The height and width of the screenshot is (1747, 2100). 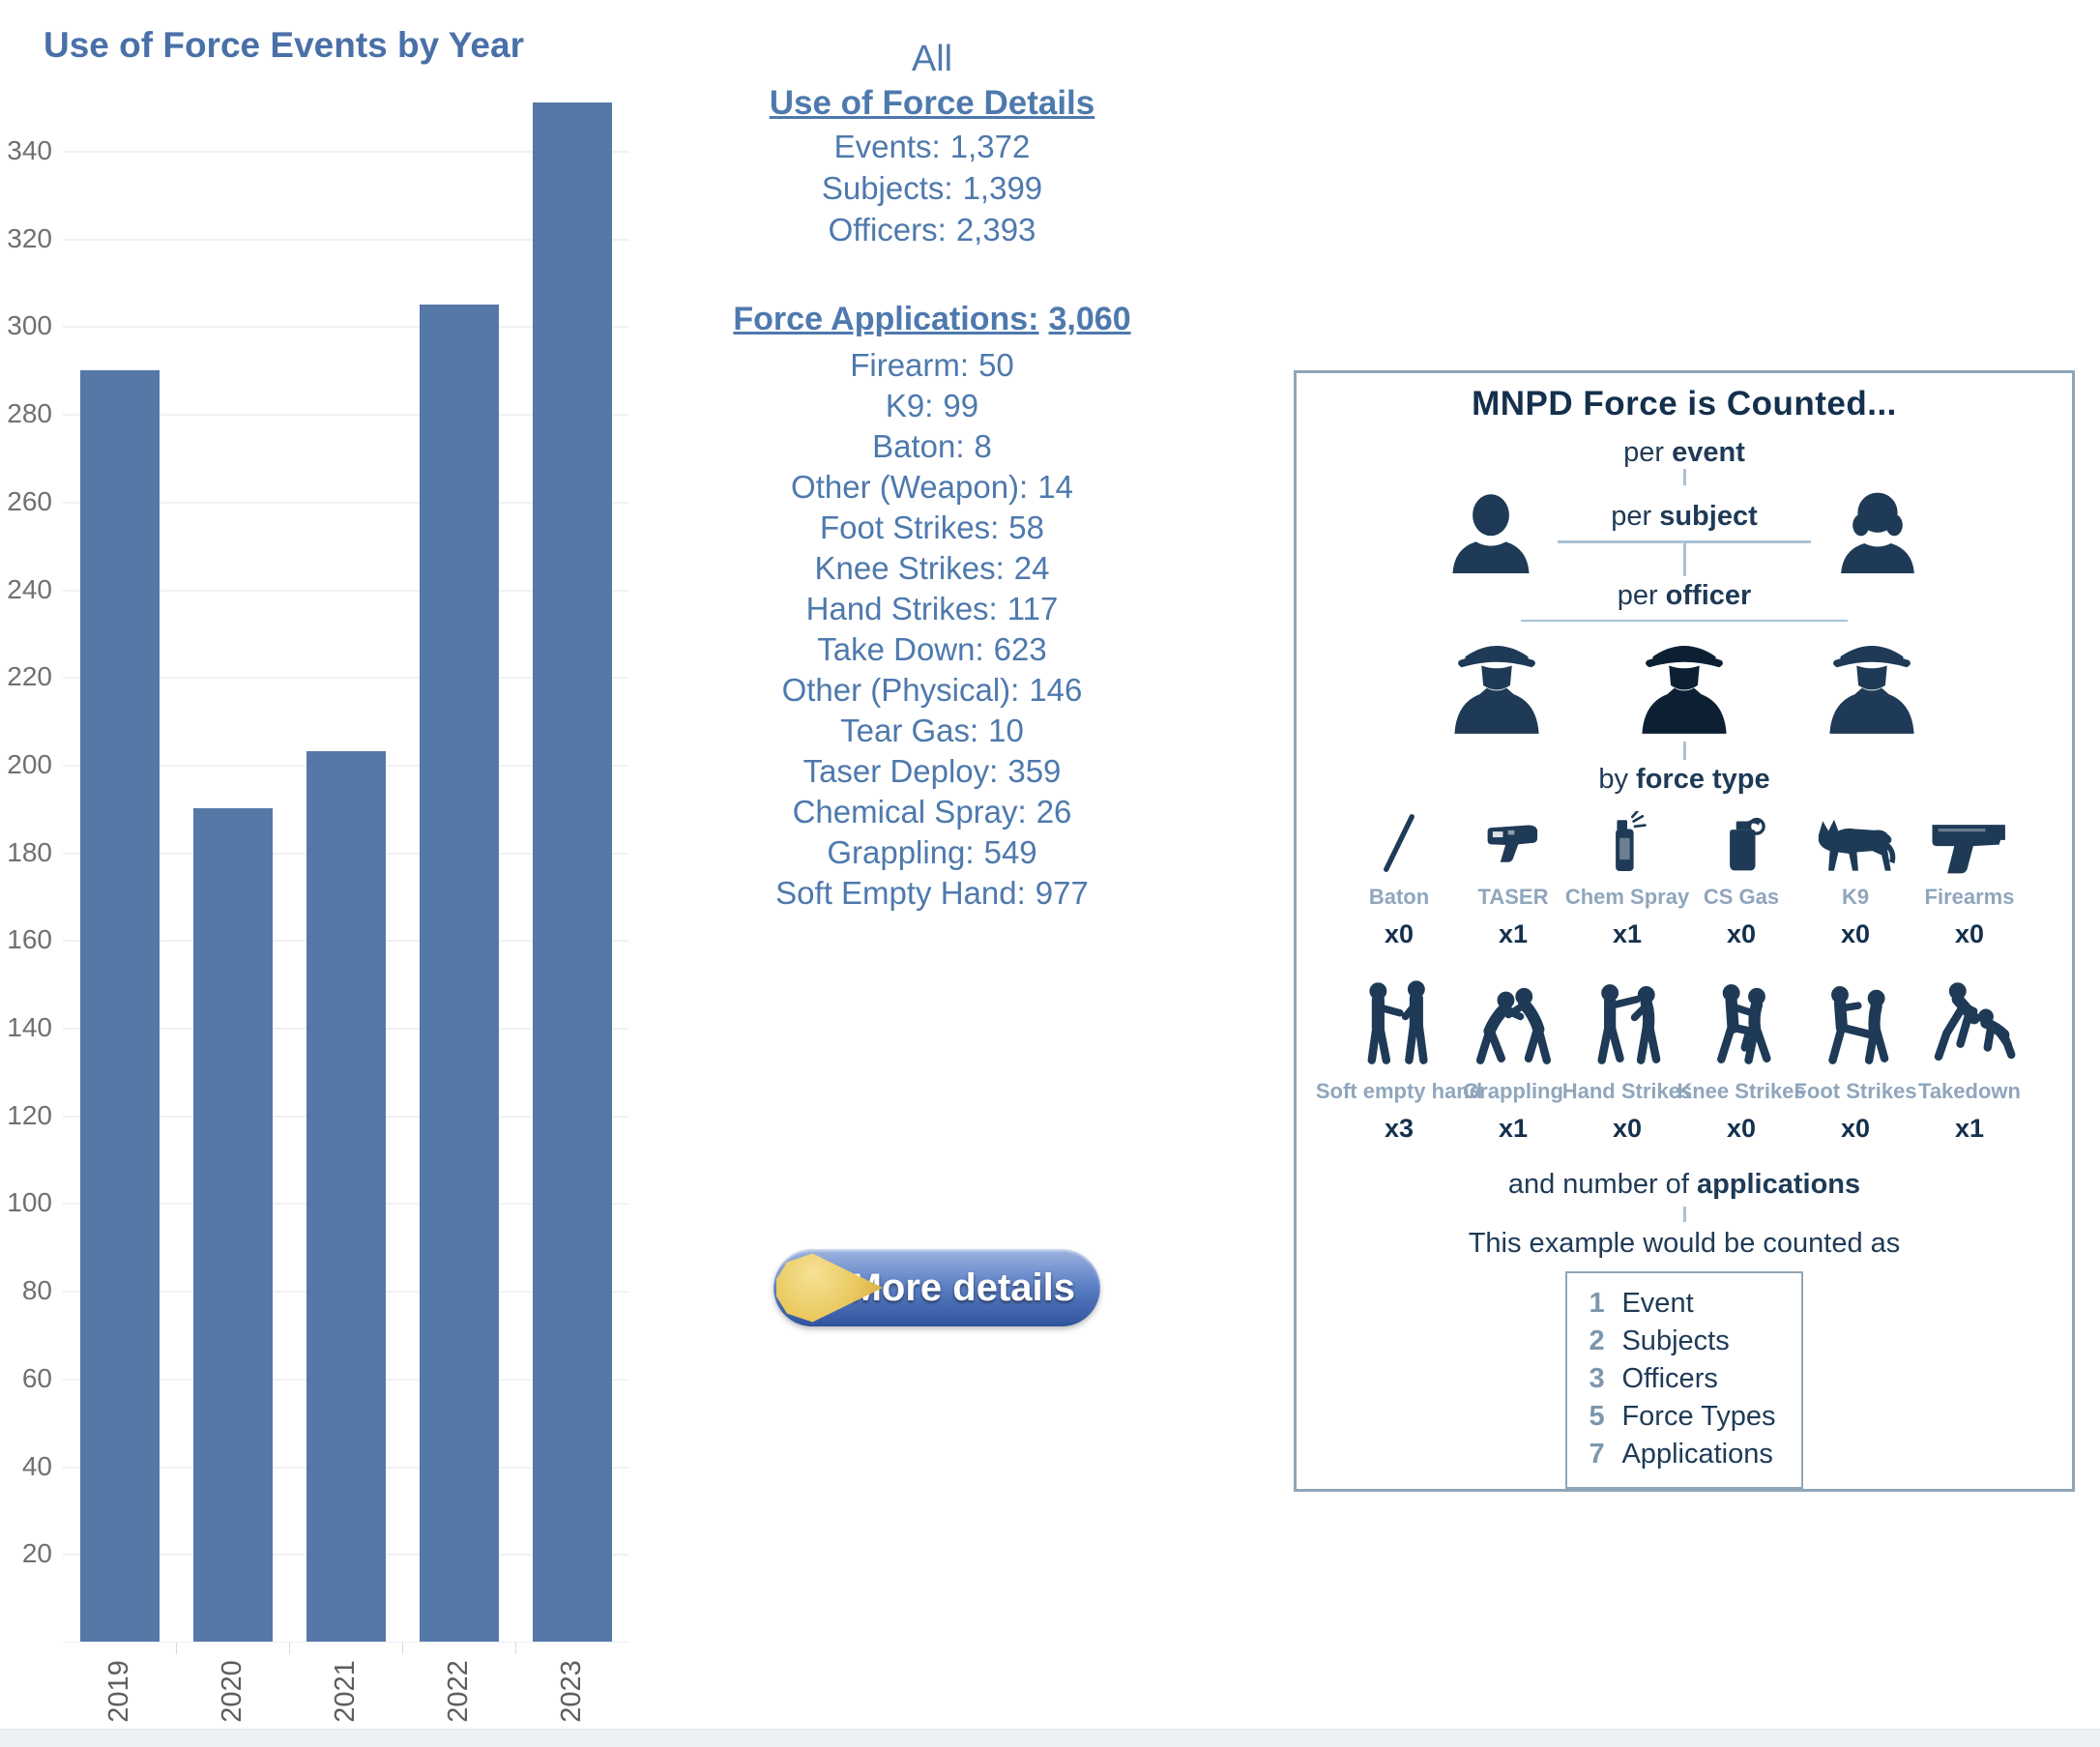 I want to click on k9-icon, so click(x=1855, y=843).